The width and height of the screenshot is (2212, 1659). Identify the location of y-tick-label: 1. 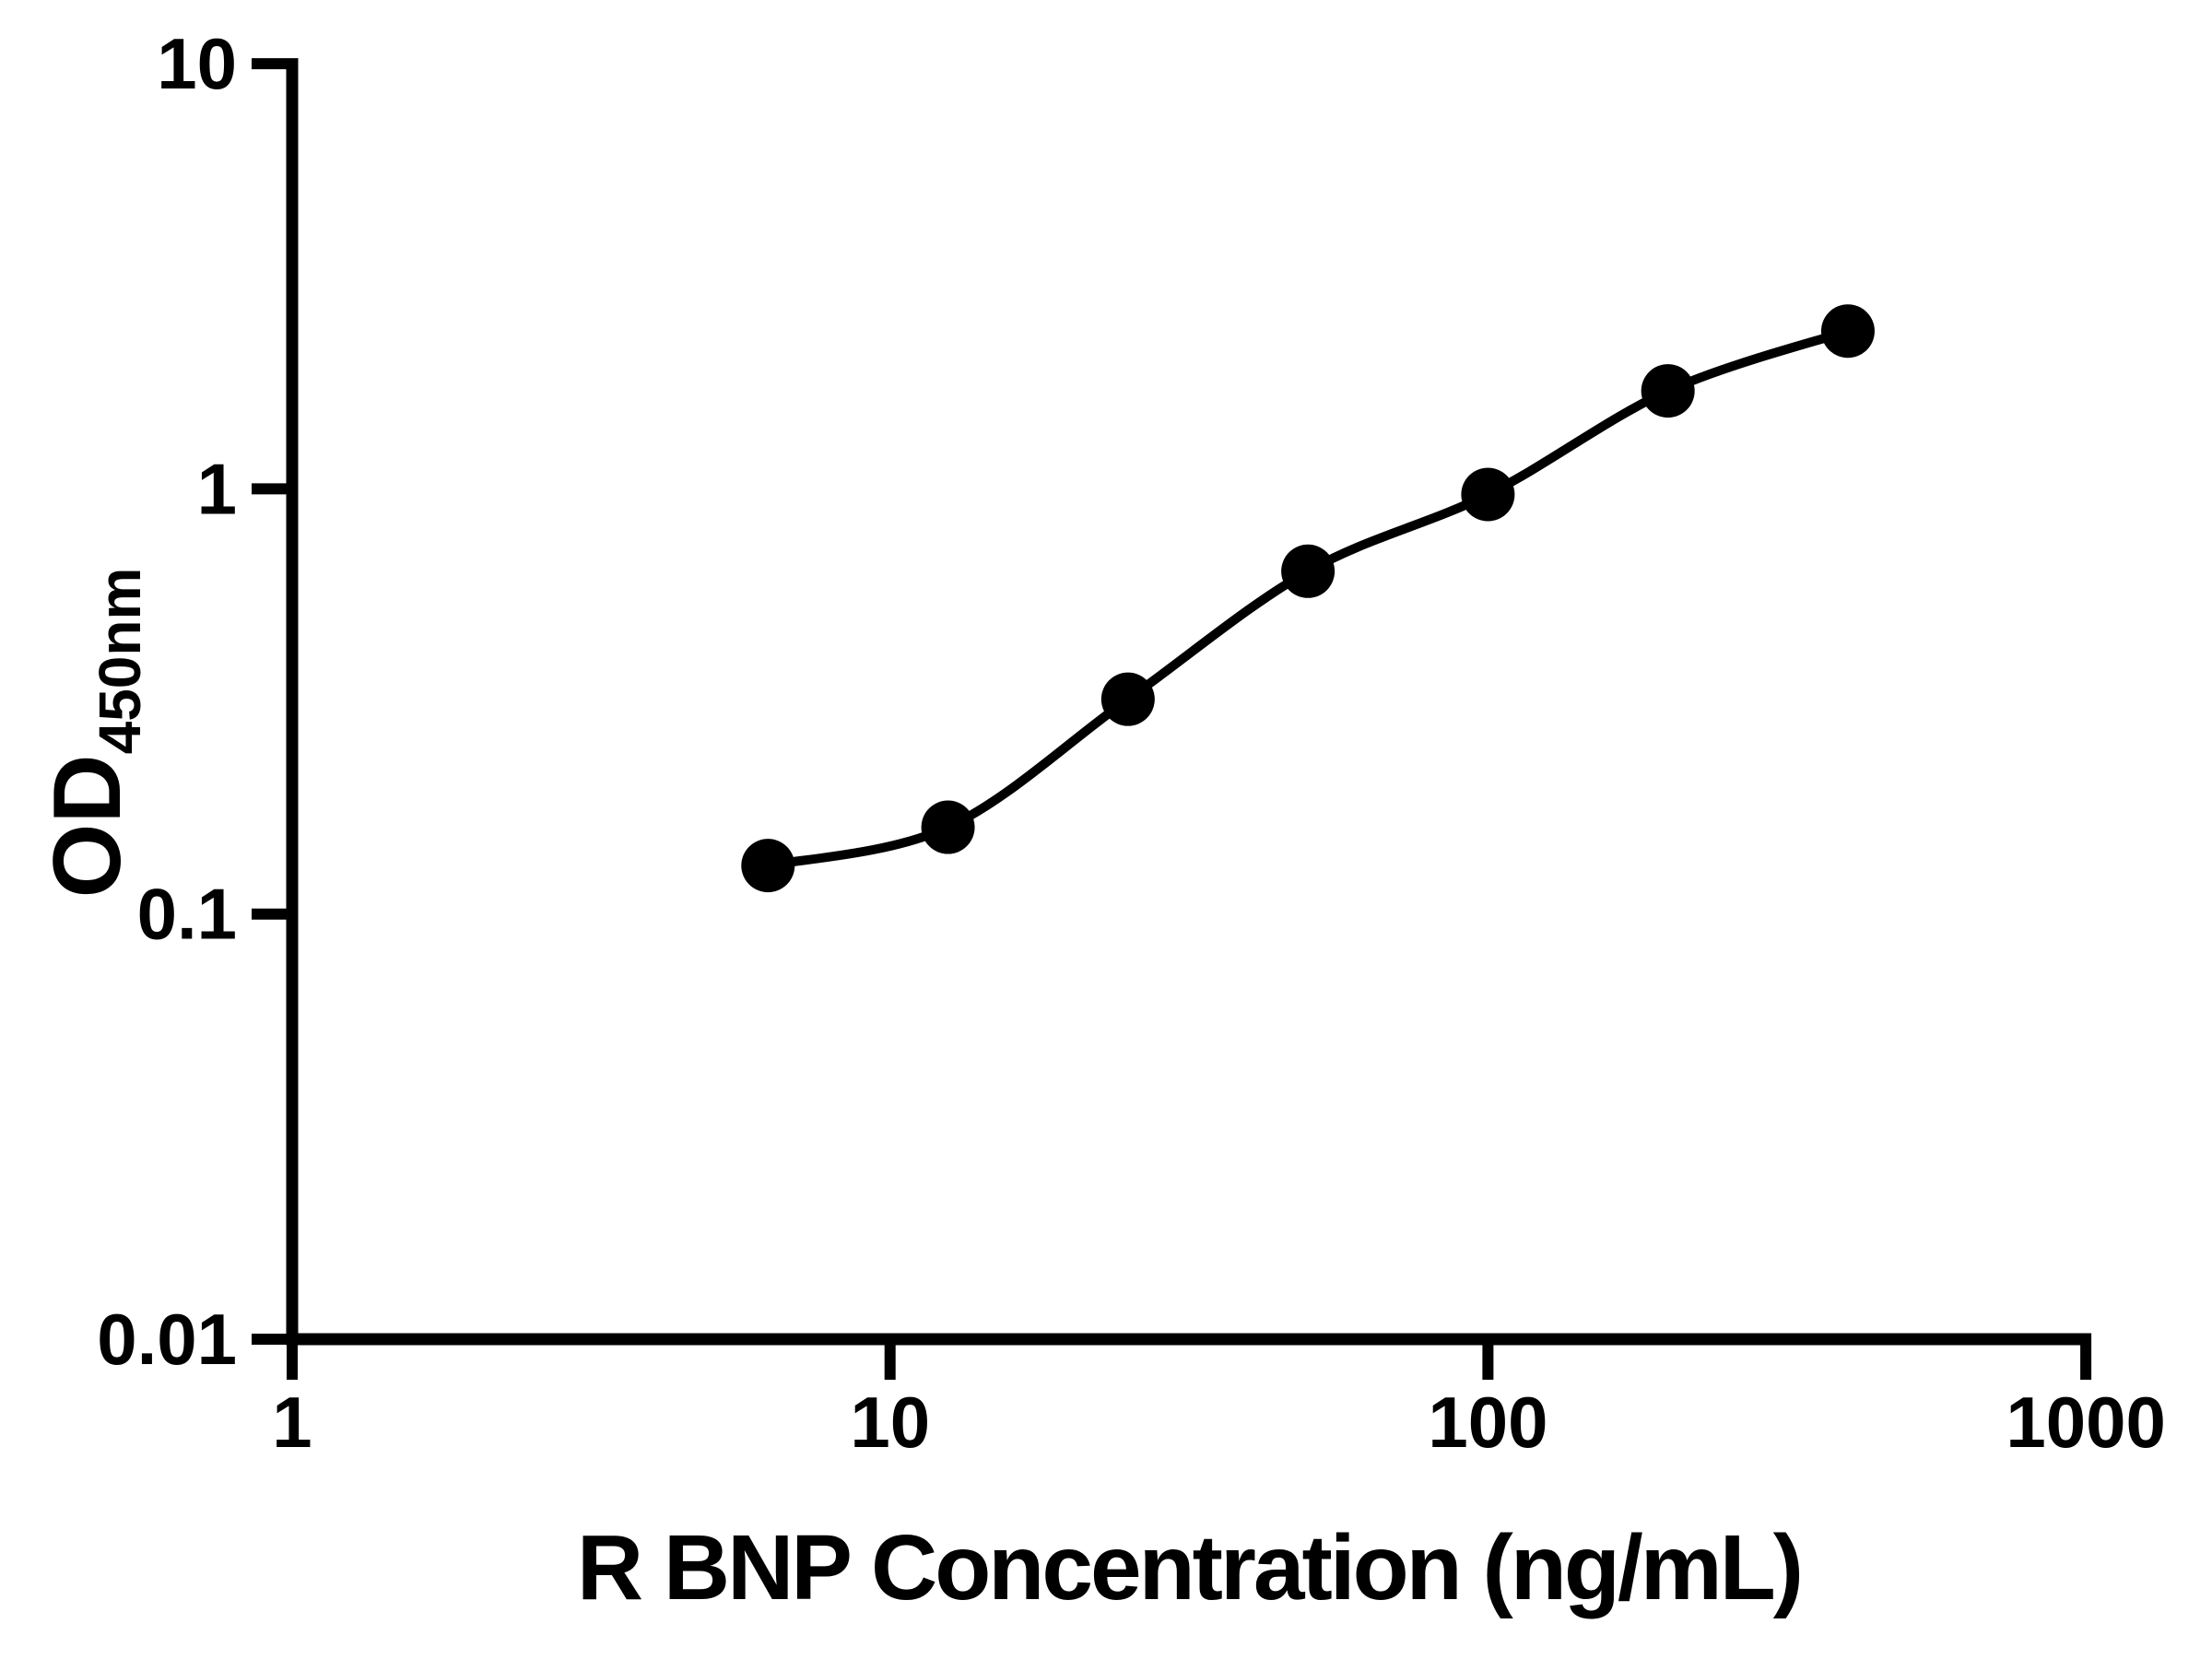
(217, 488).